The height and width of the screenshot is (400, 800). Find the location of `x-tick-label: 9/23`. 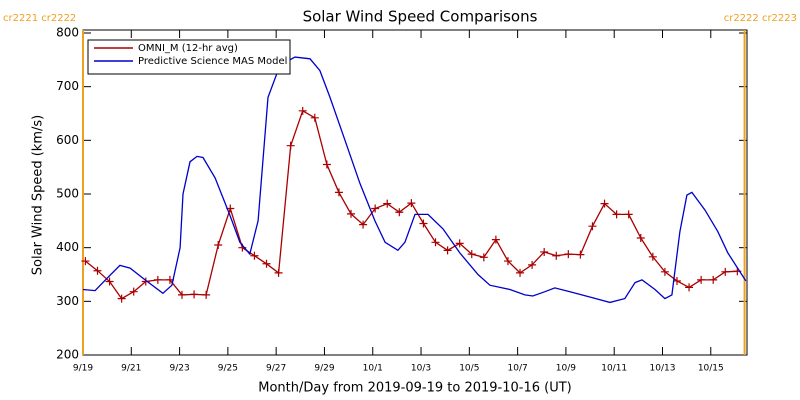

x-tick-label: 9/23 is located at coordinates (179, 369).